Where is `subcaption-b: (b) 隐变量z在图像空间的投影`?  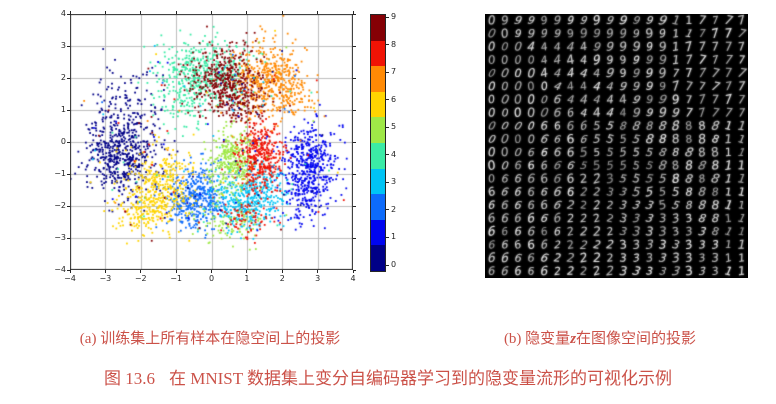 subcaption-b: (b) 隐变量z在图像空间的投影 is located at coordinates (600, 339).